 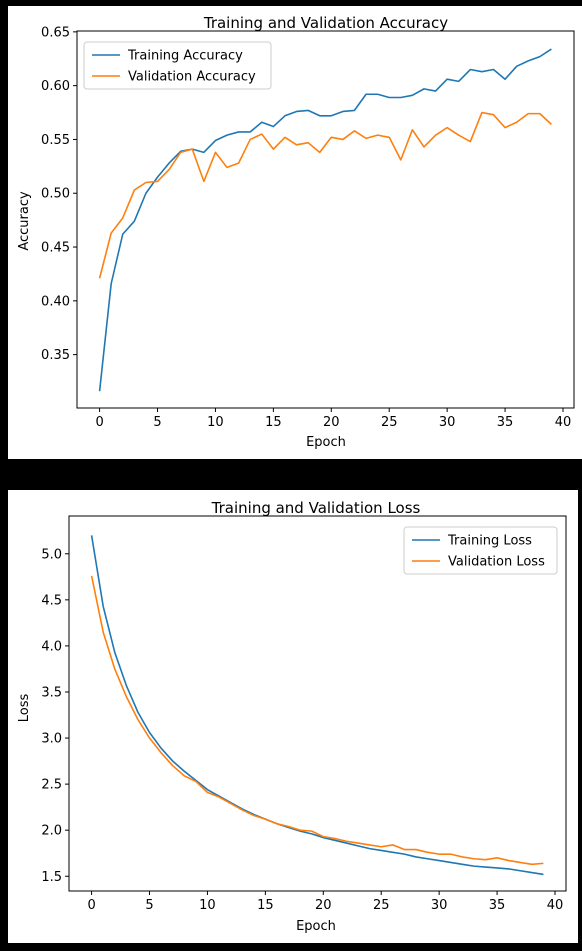 I want to click on y-tick-label: 1.5, so click(x=51, y=877).